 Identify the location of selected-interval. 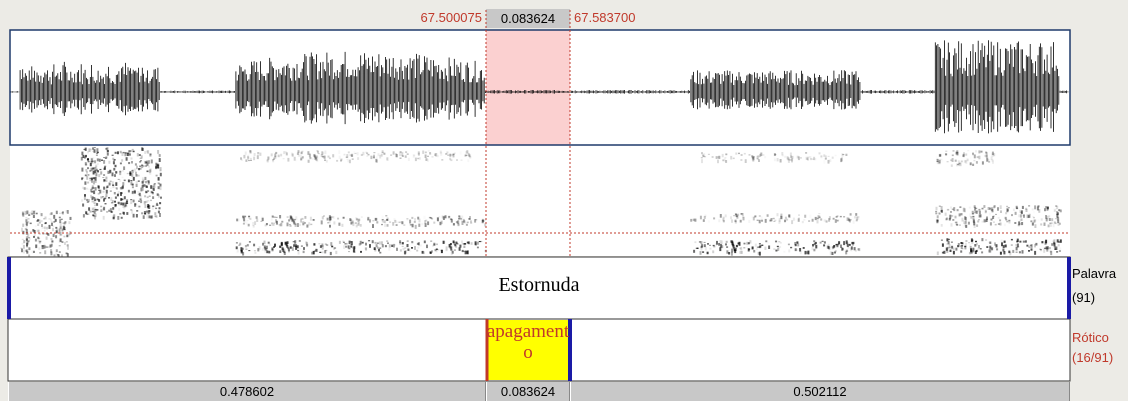
(528, 350).